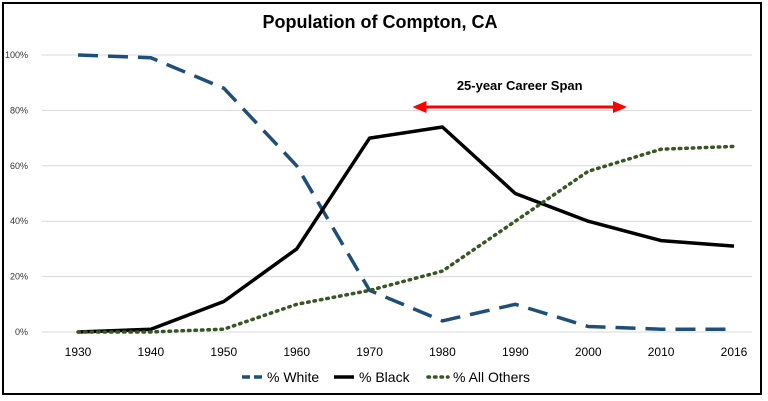 The height and width of the screenshot is (401, 768). Describe the element at coordinates (734, 352) in the screenshot. I see `x-tick-label: 2016` at that location.